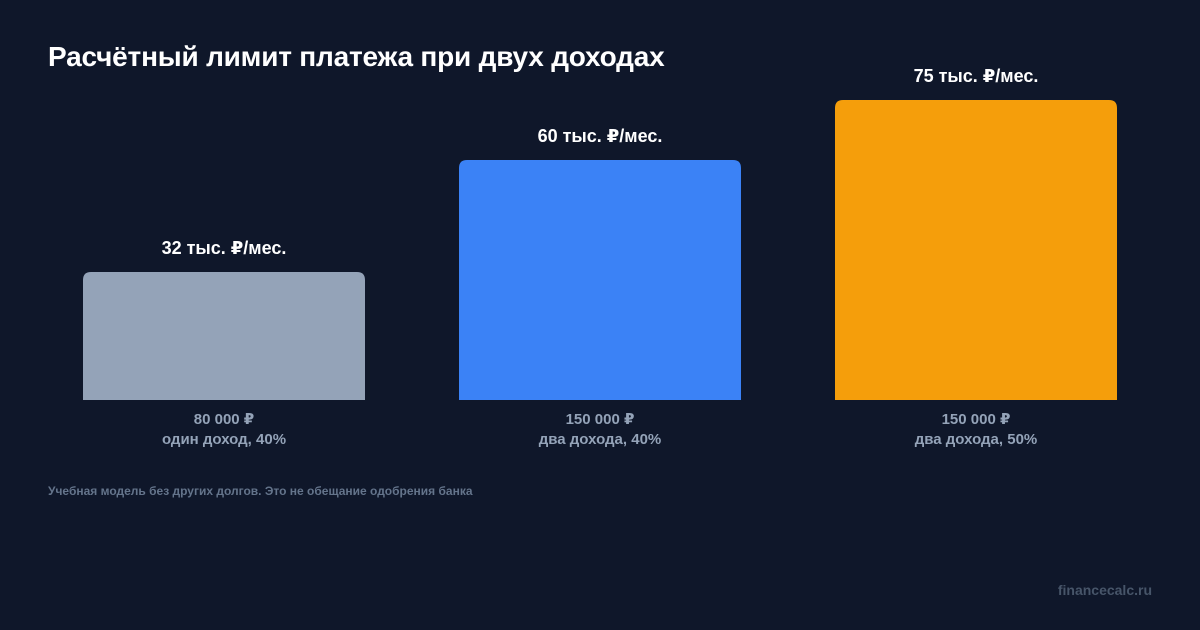 The height and width of the screenshot is (630, 1200). What do you see at coordinates (224, 248) in the screenshot?
I see `bar-value-label-1: 32 тыс. ₽/мес.` at bounding box center [224, 248].